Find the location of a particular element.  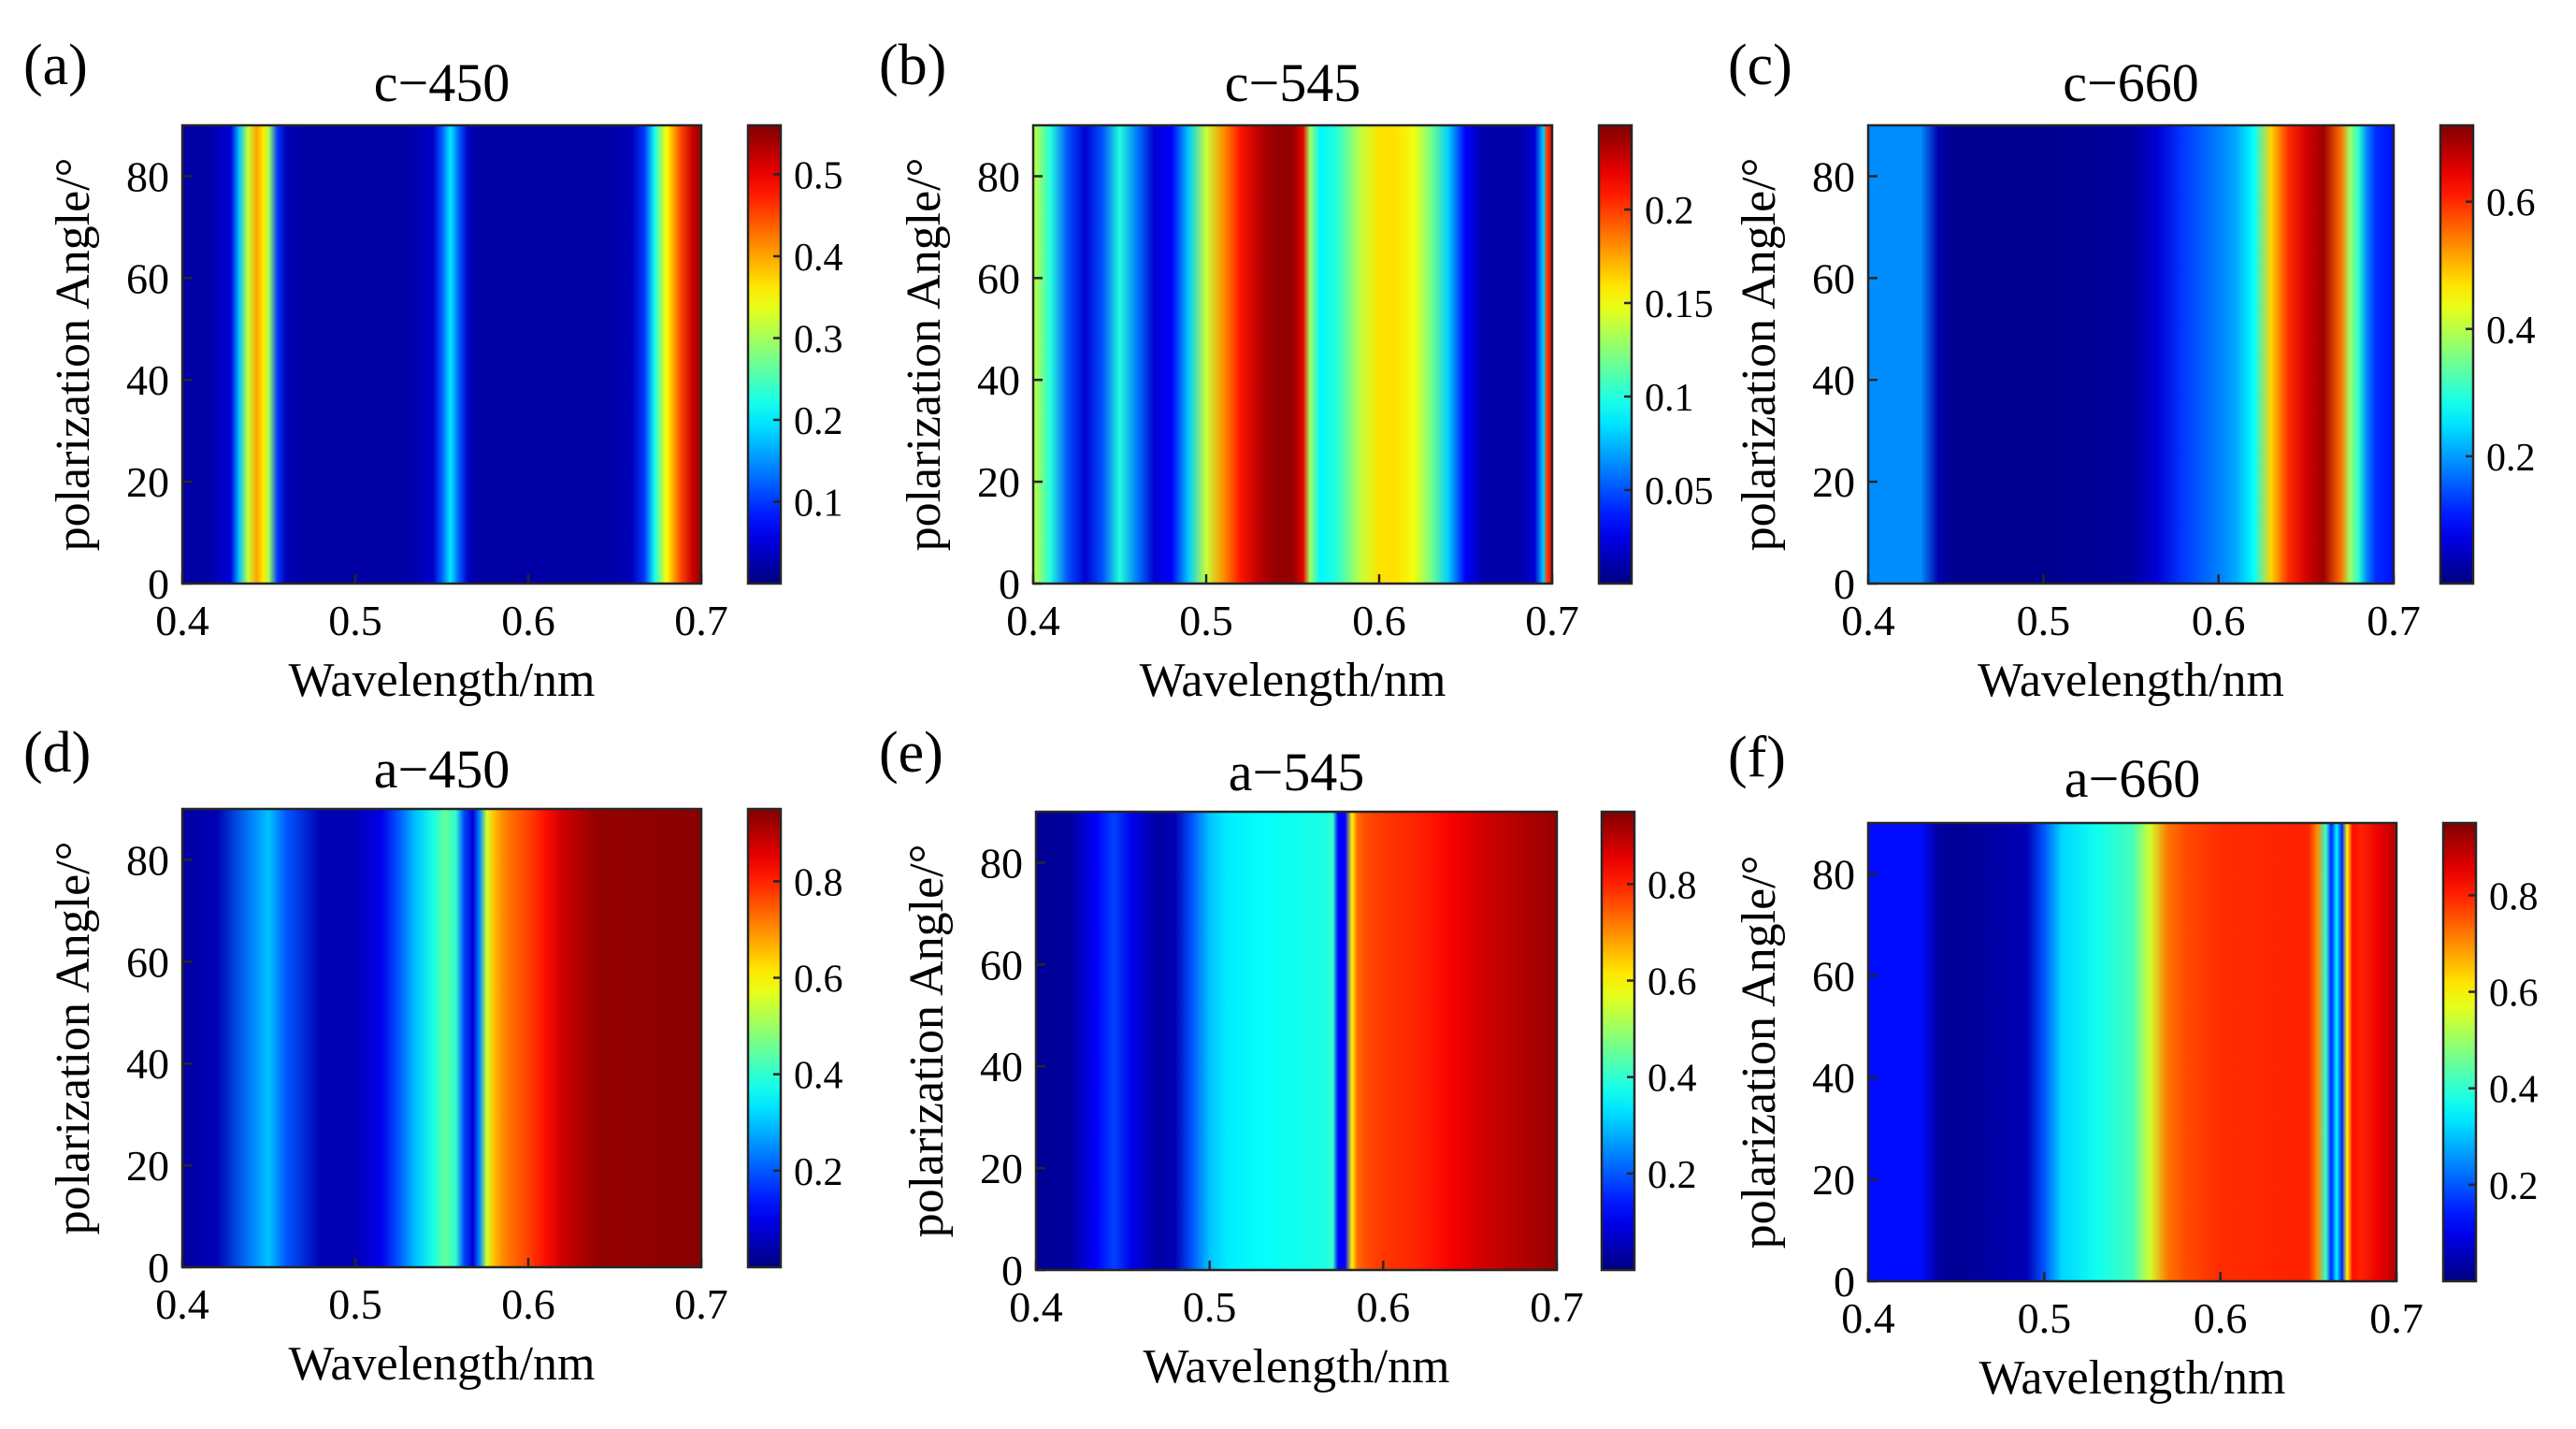

chart-title: c−545 is located at coordinates (1293, 82).